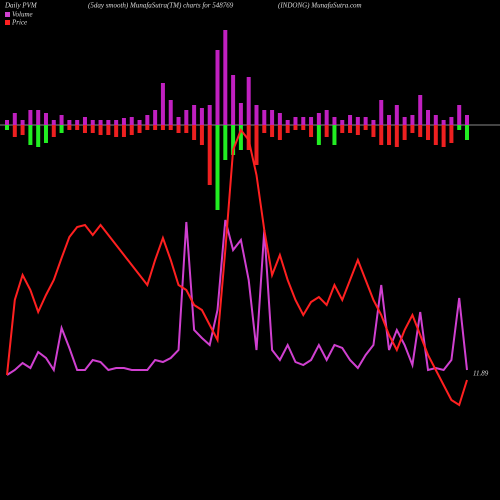 The height and width of the screenshot is (500, 500). Describe the element at coordinates (19, 23) in the screenshot. I see `legend-label: Price` at that location.